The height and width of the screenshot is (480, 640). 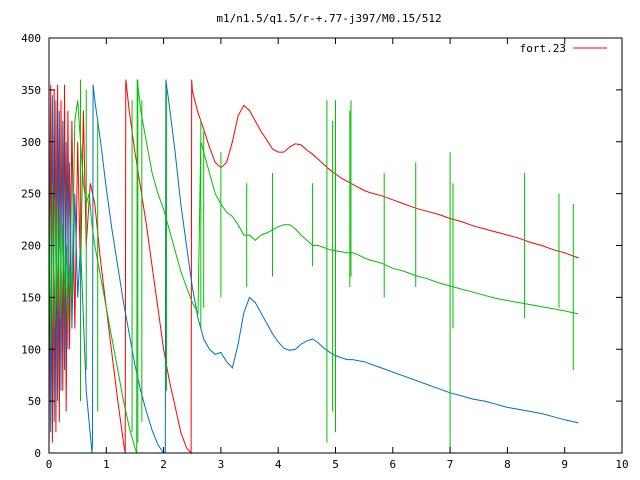 I want to click on x-tick-label: 4, so click(x=278, y=464).